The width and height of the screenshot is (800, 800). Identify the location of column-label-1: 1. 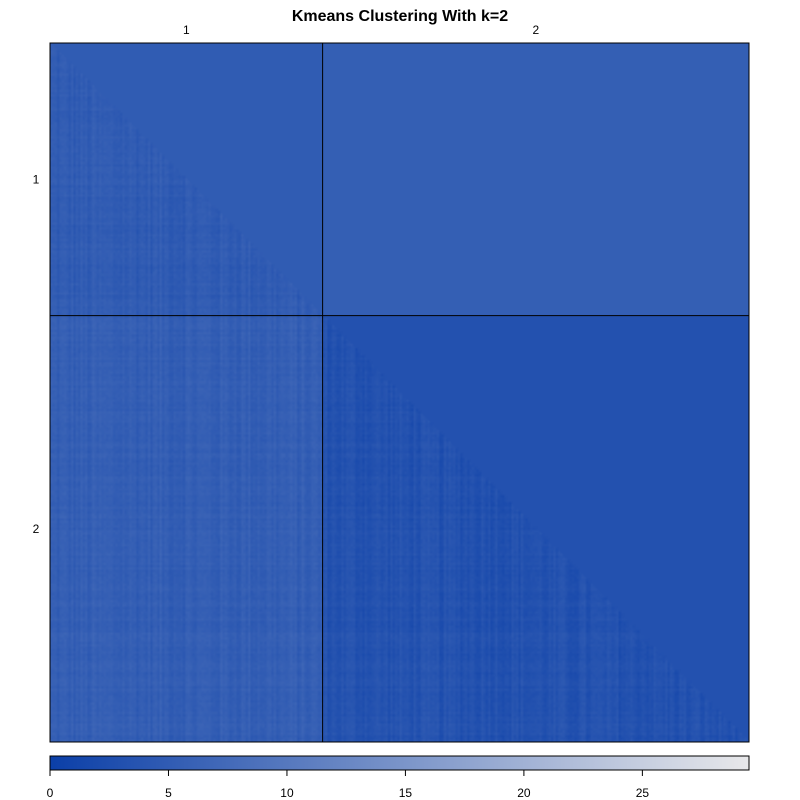
(186, 30).